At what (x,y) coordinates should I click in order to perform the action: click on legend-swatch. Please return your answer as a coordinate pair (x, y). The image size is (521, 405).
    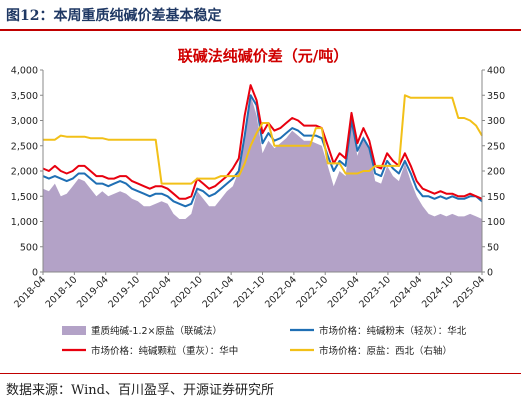
    Looking at the image, I should click on (74, 330).